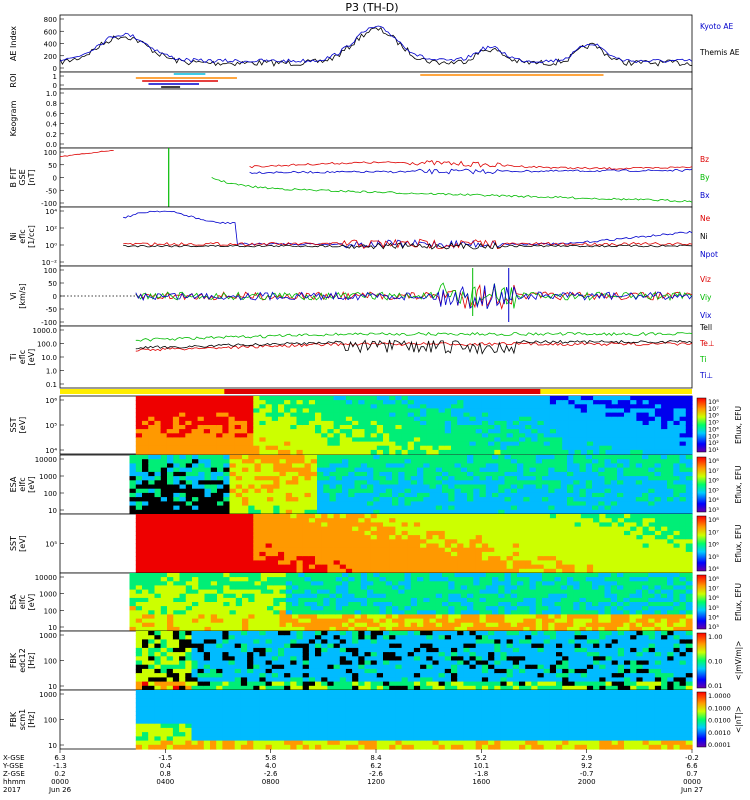  I want to click on fbk-e-ytick: 100, so click(50, 662).